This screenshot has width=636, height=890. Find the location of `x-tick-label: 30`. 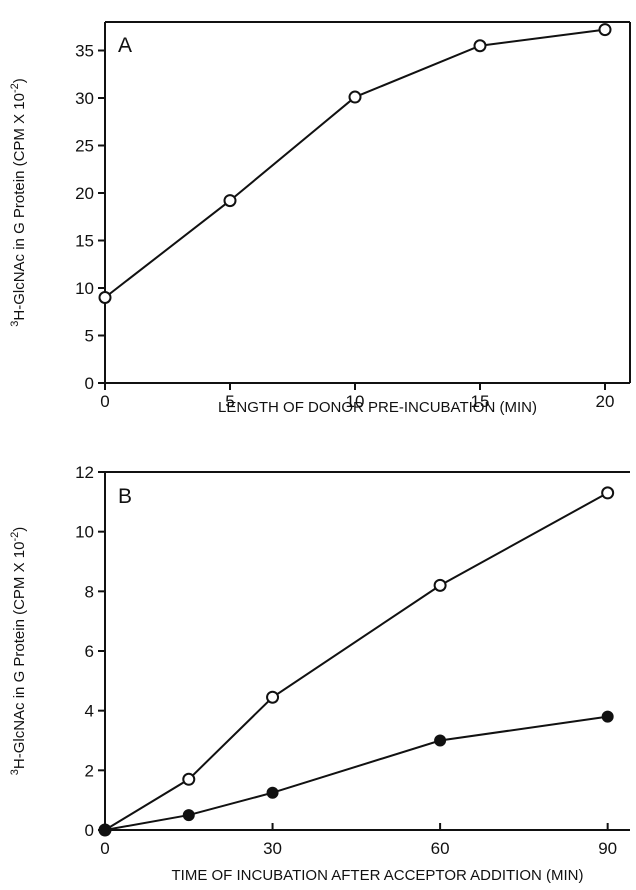

x-tick-label: 30 is located at coordinates (272, 848).